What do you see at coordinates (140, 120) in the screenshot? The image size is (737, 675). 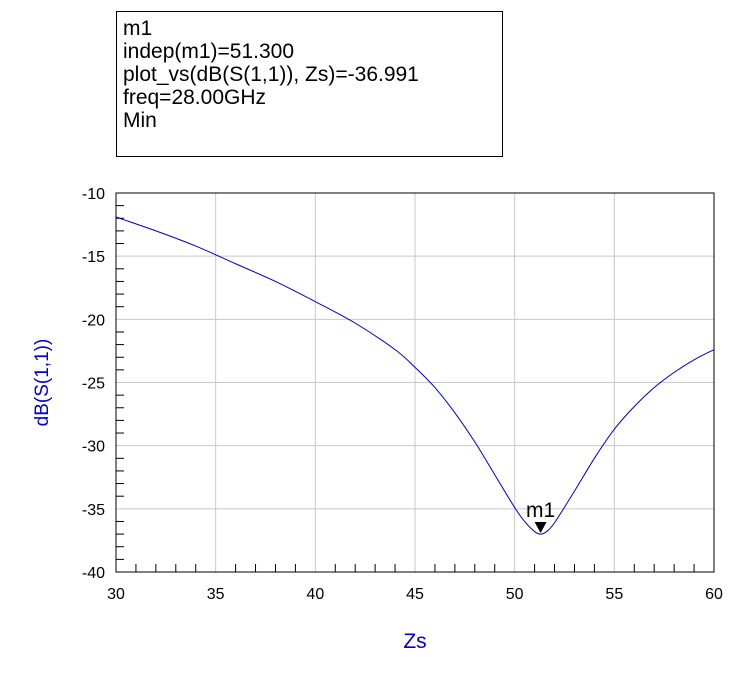 I see `marker-mode: Min` at bounding box center [140, 120].